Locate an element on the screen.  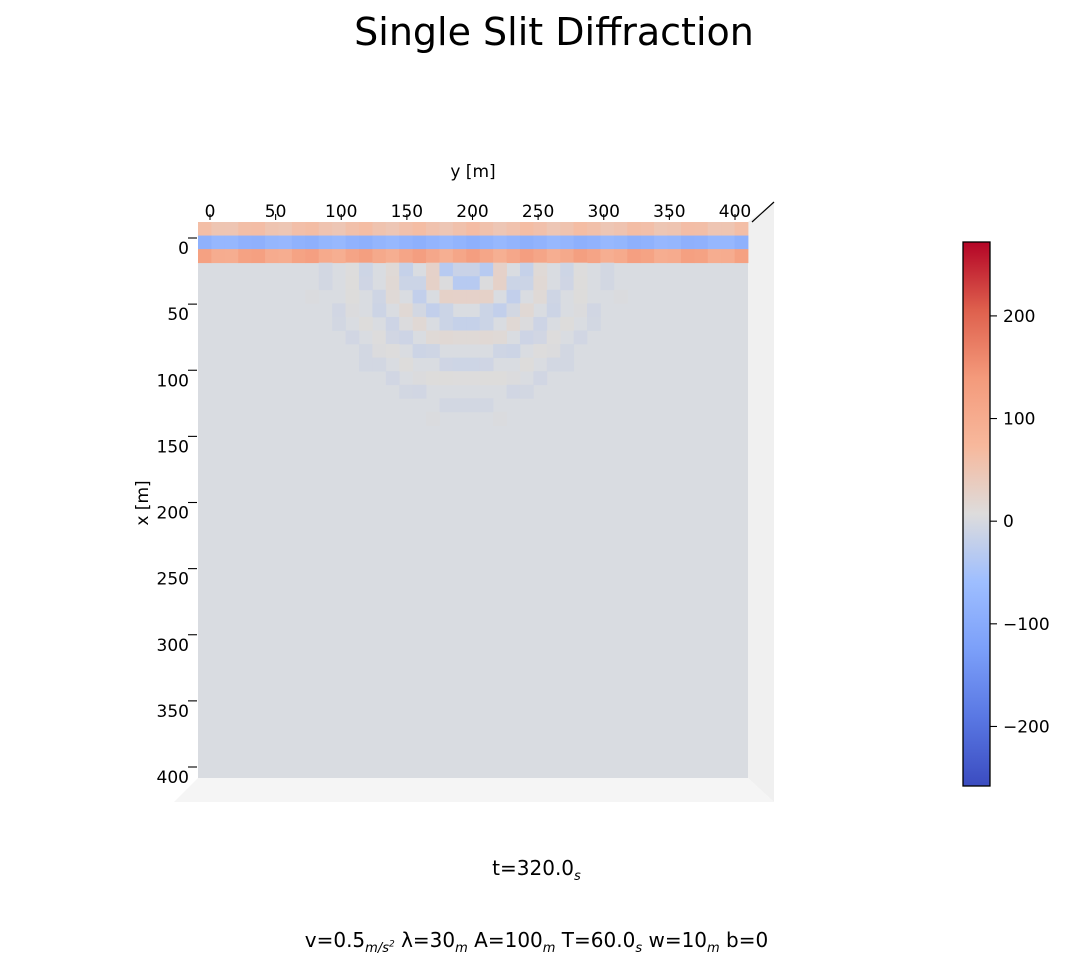
top-axis-edge is located at coordinates (763, 212).